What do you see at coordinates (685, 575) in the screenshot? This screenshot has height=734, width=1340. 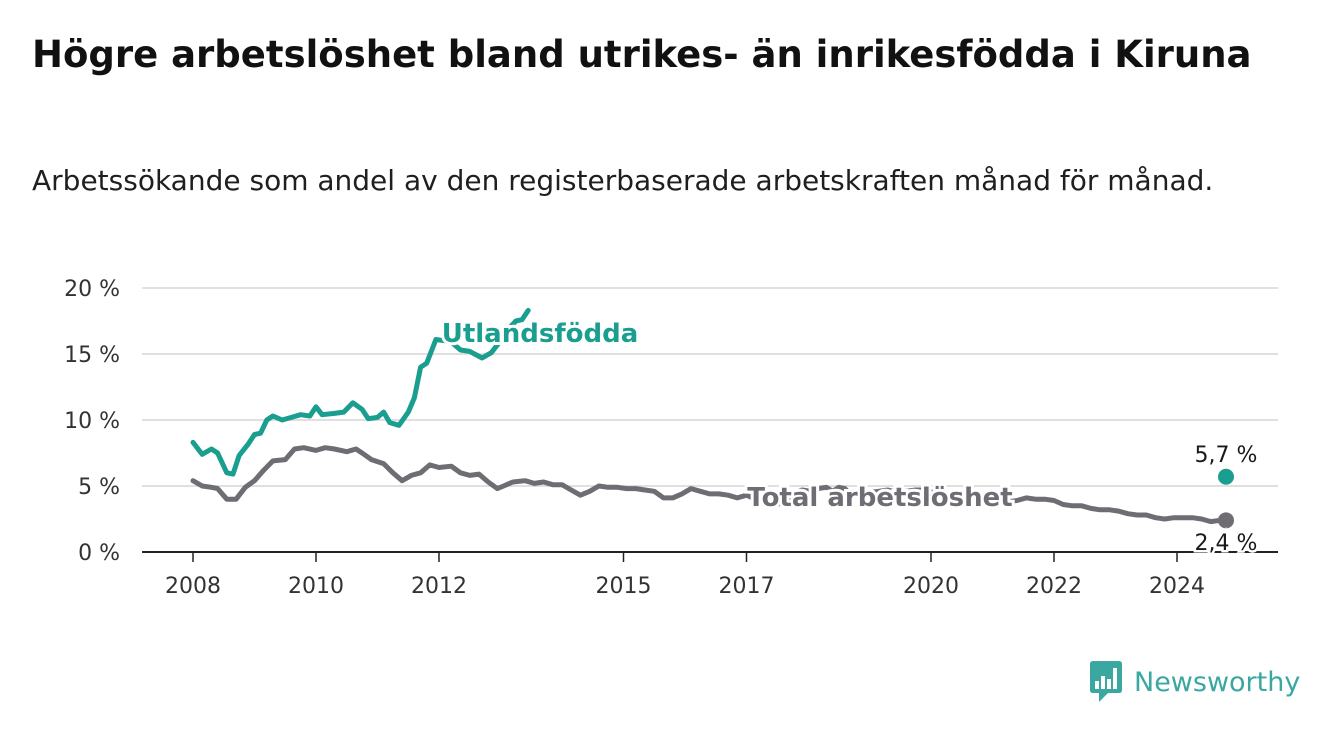 I see `x-axis-tick-labels: 2008 2010 2012 2015 2017 2020 2022 2024` at bounding box center [685, 575].